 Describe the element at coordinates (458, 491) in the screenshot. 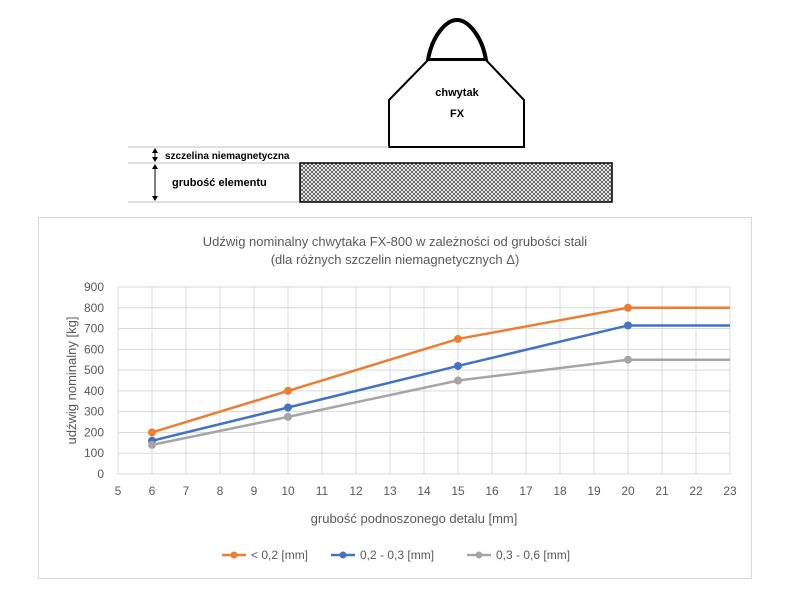

I see `x-tick-label: 15` at that location.